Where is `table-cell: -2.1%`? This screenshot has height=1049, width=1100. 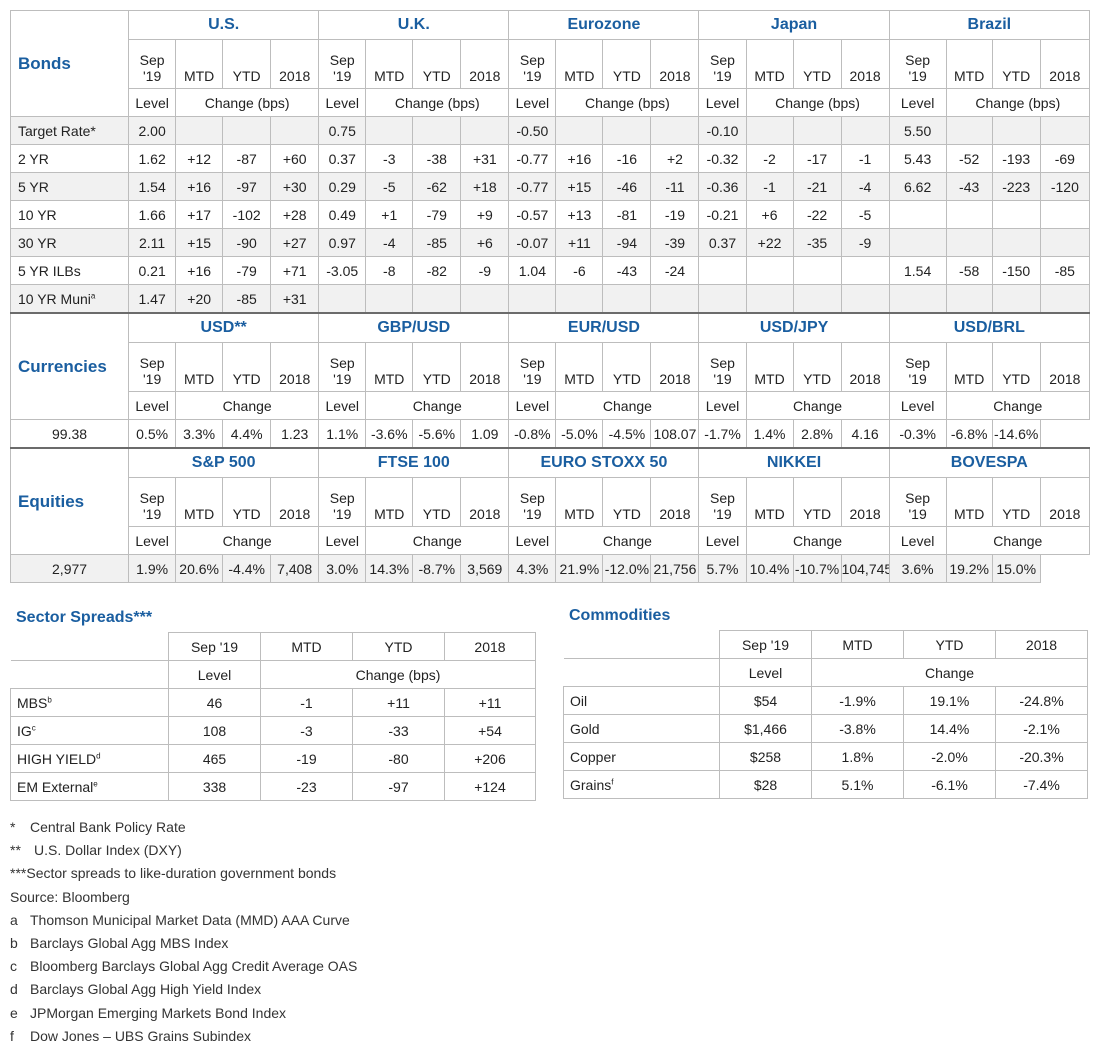 table-cell: -2.1% is located at coordinates (1041, 728).